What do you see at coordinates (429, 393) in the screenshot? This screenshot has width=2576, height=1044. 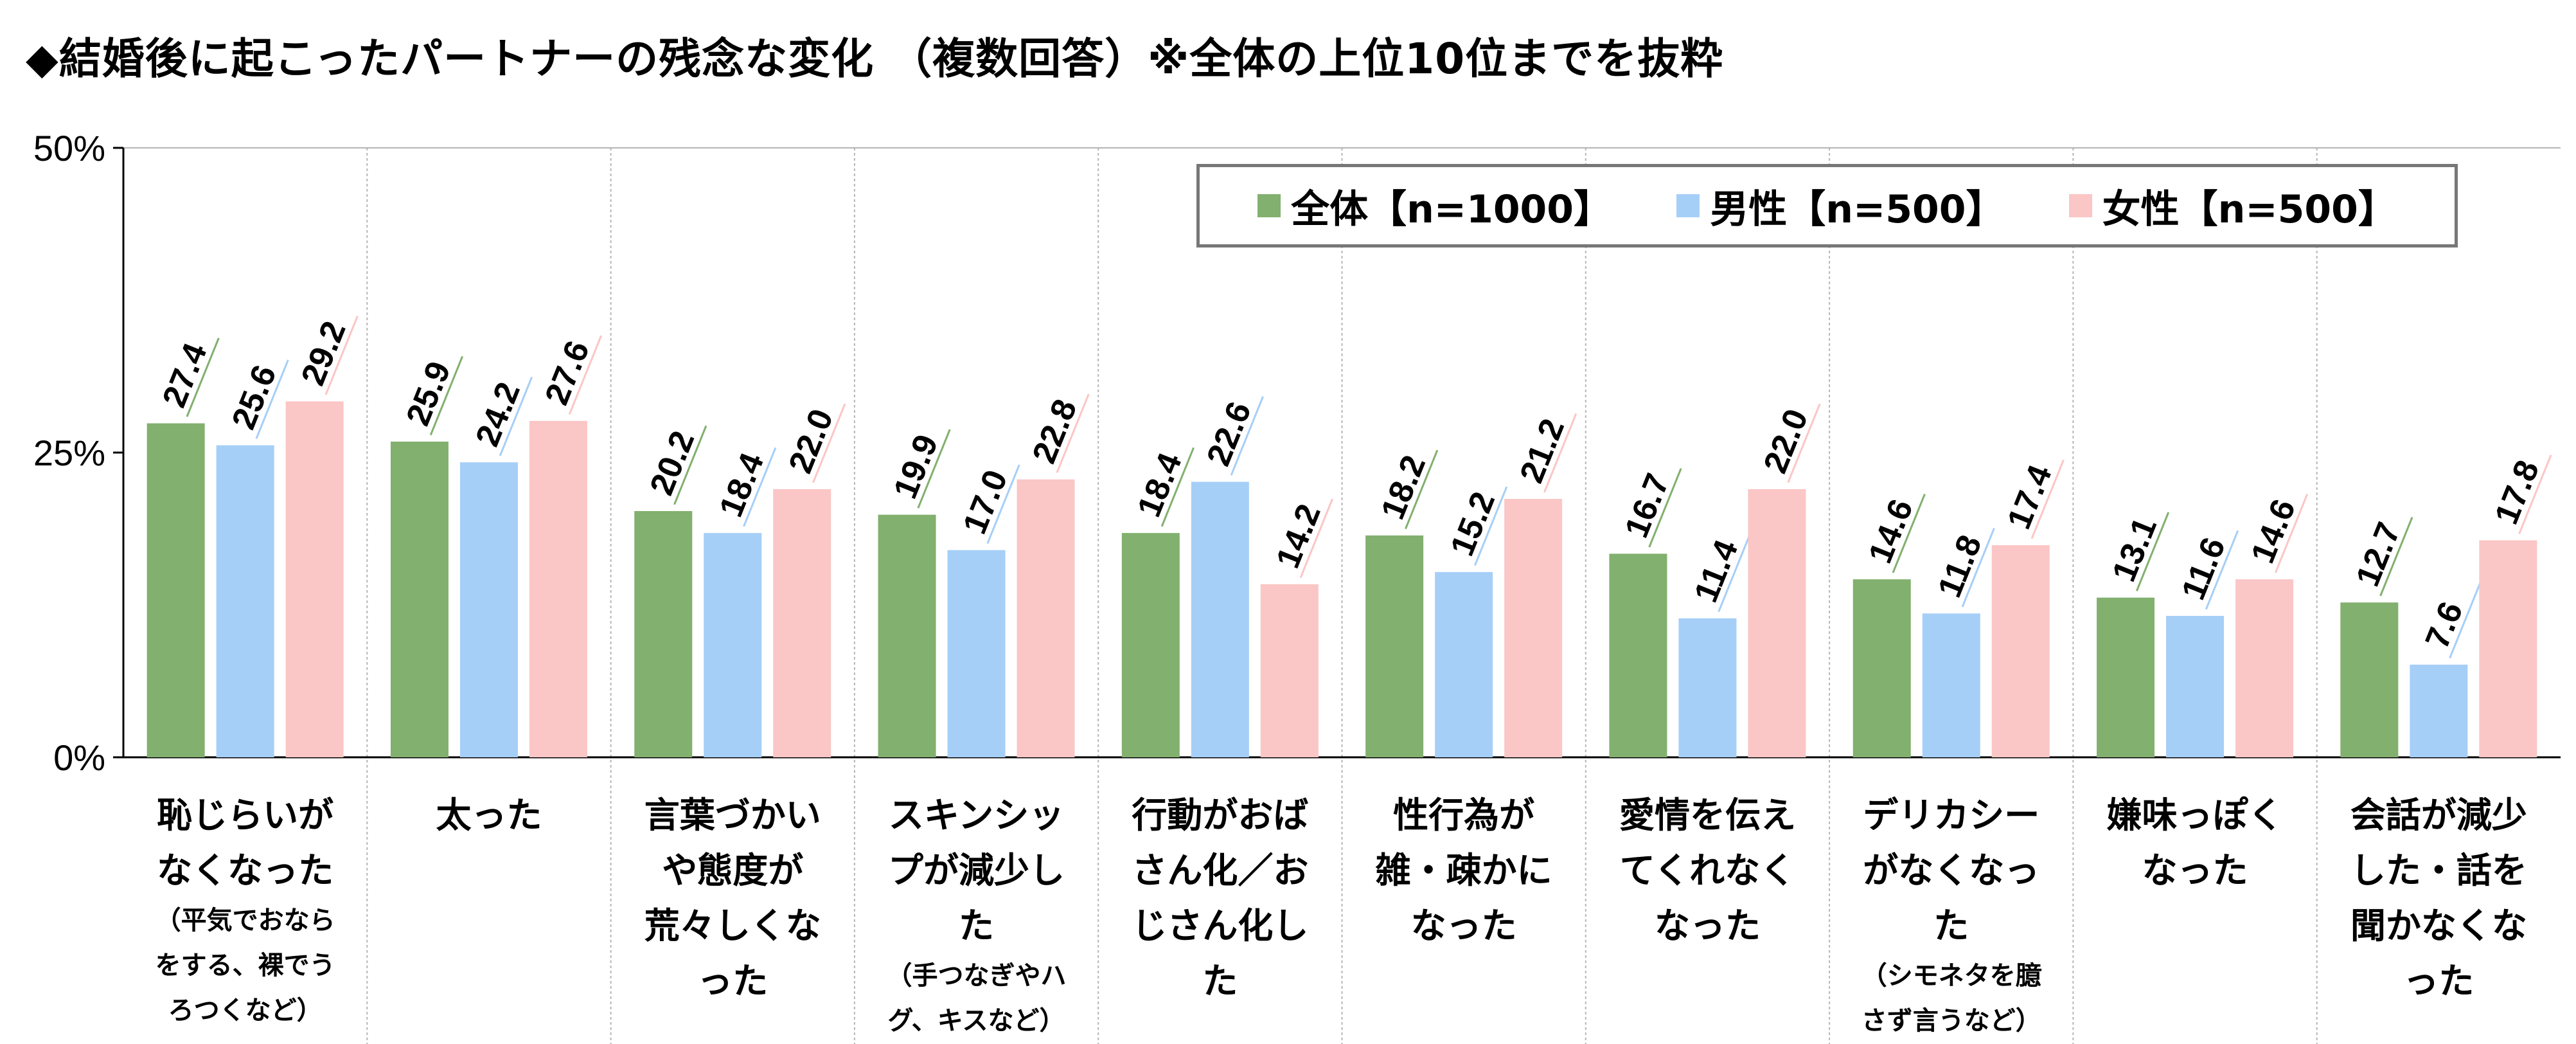 I see `value-label-text: 25.9` at bounding box center [429, 393].